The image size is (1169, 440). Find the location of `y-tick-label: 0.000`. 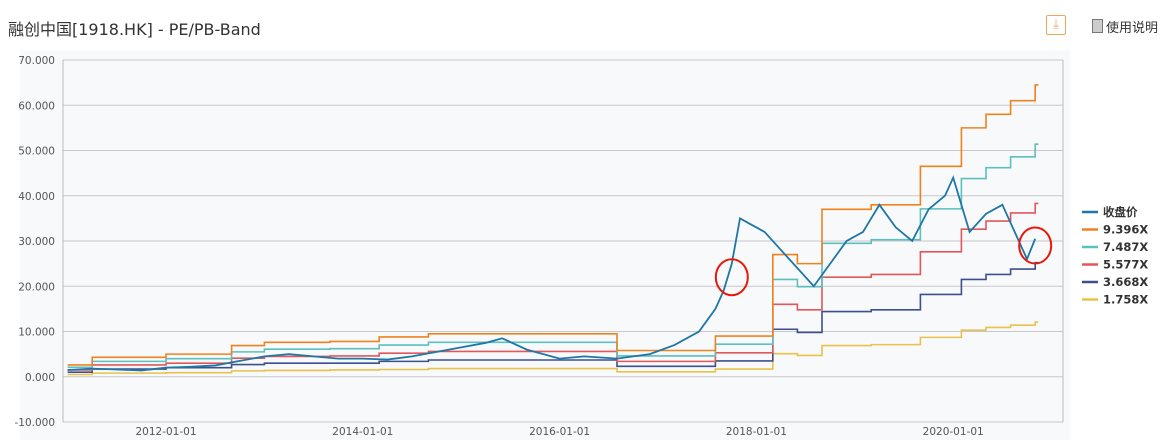

y-tick-label: 0.000 is located at coordinates (40, 378).